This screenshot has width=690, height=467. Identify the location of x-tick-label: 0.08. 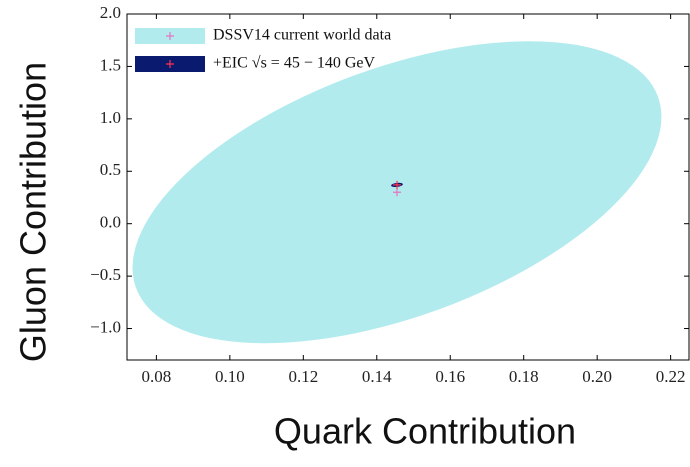
(157, 376).